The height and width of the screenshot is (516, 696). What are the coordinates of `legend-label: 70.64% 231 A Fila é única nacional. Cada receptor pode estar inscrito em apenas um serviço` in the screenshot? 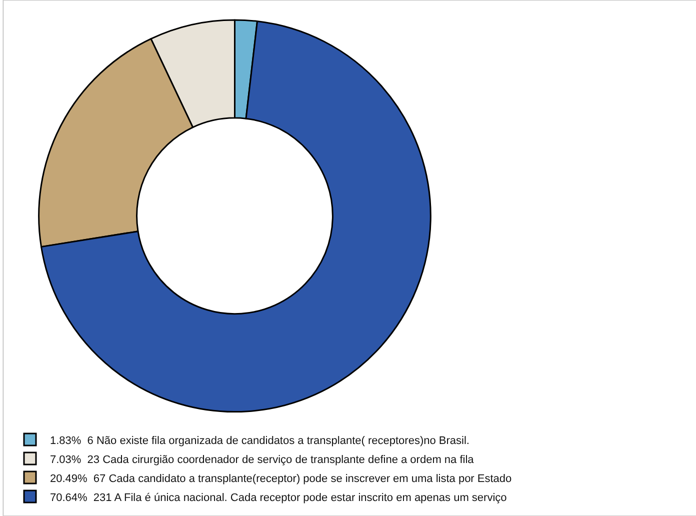 It's located at (278, 498).